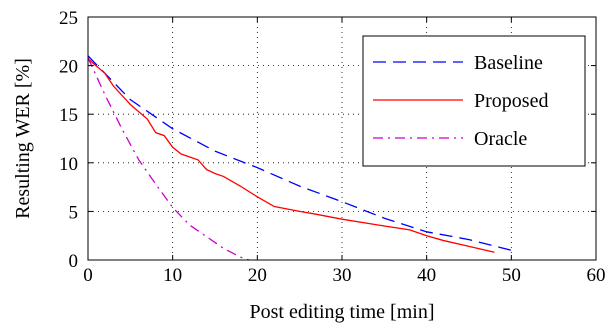 The width and height of the screenshot is (612, 324). I want to click on legend: Baseline Proposed Oracle, so click(474, 101).